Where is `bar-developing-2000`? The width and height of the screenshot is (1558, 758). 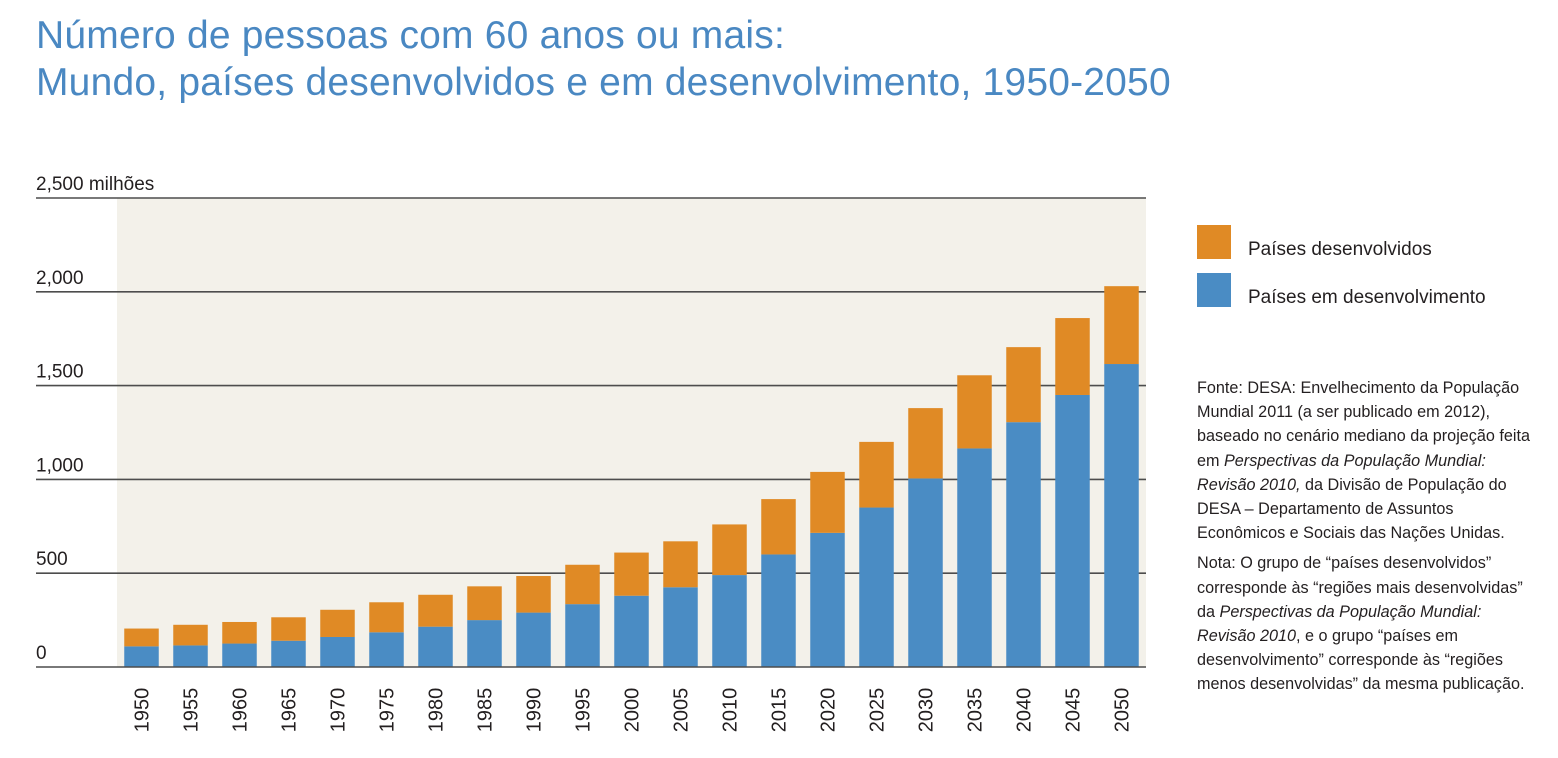
bar-developing-2000 is located at coordinates (631, 631).